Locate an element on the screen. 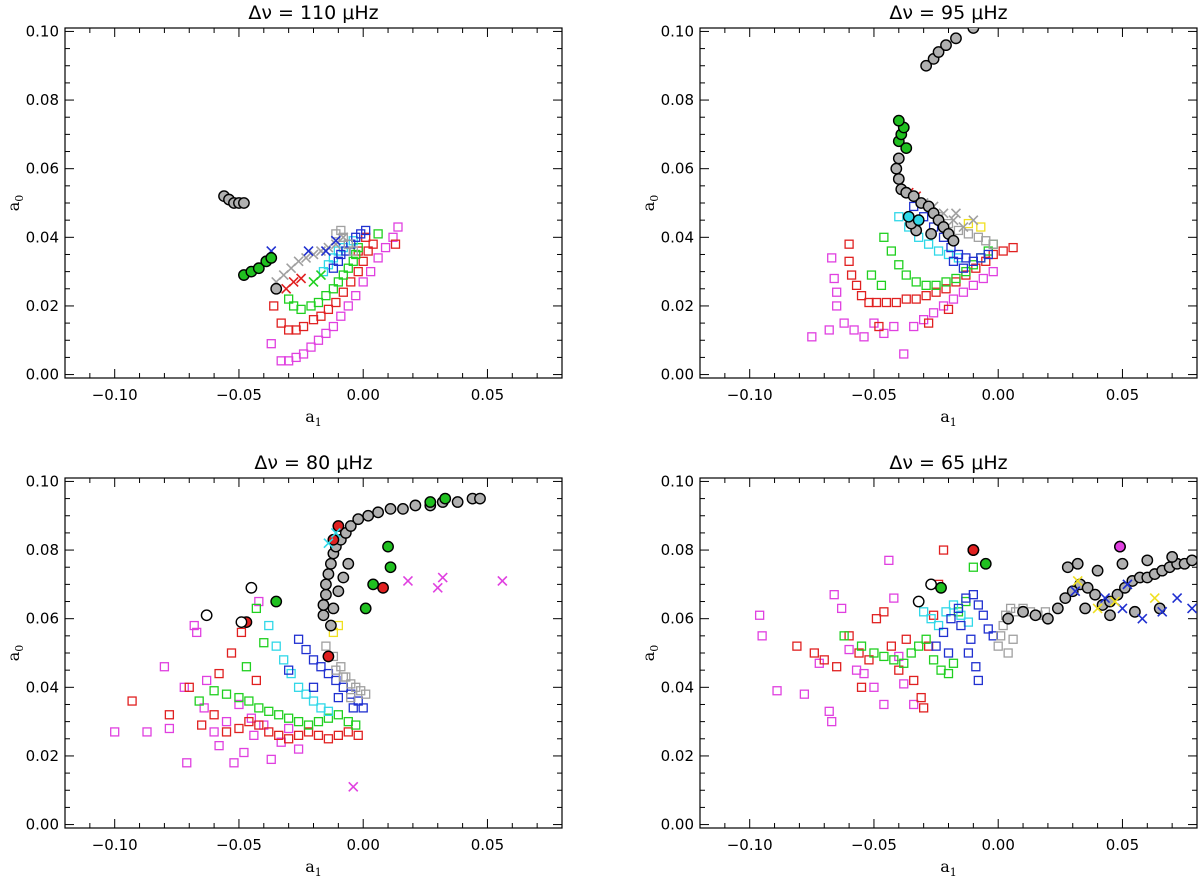 This screenshot has width=1200, height=880. y-tick-label: 0.04 is located at coordinates (42, 687).